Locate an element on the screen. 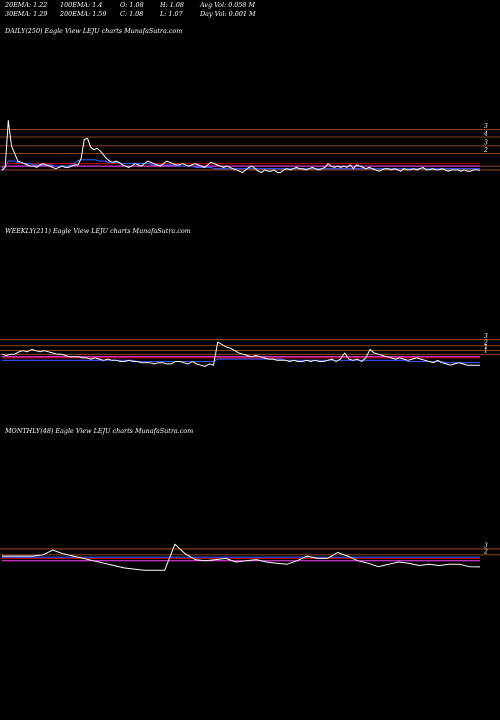 The image size is (500, 720). monthly-chart: 32 is located at coordinates (250, 556).